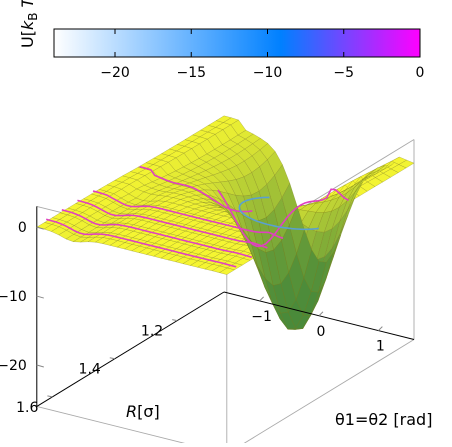 The image size is (452, 447). I want to click on colorbar-label: U[kB T], so click(29, 24).